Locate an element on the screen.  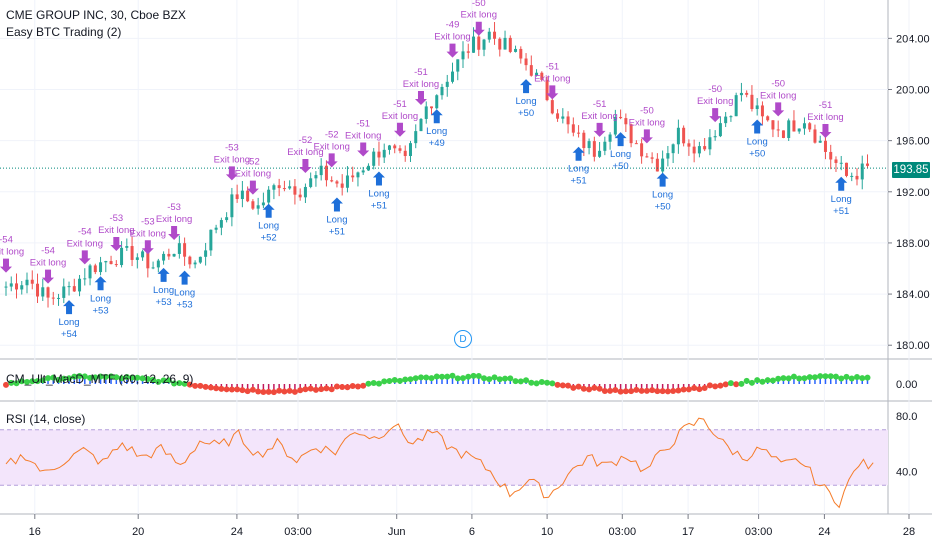
strategy-legend: Easy BTC Trading (2) is located at coordinates (65, 32).